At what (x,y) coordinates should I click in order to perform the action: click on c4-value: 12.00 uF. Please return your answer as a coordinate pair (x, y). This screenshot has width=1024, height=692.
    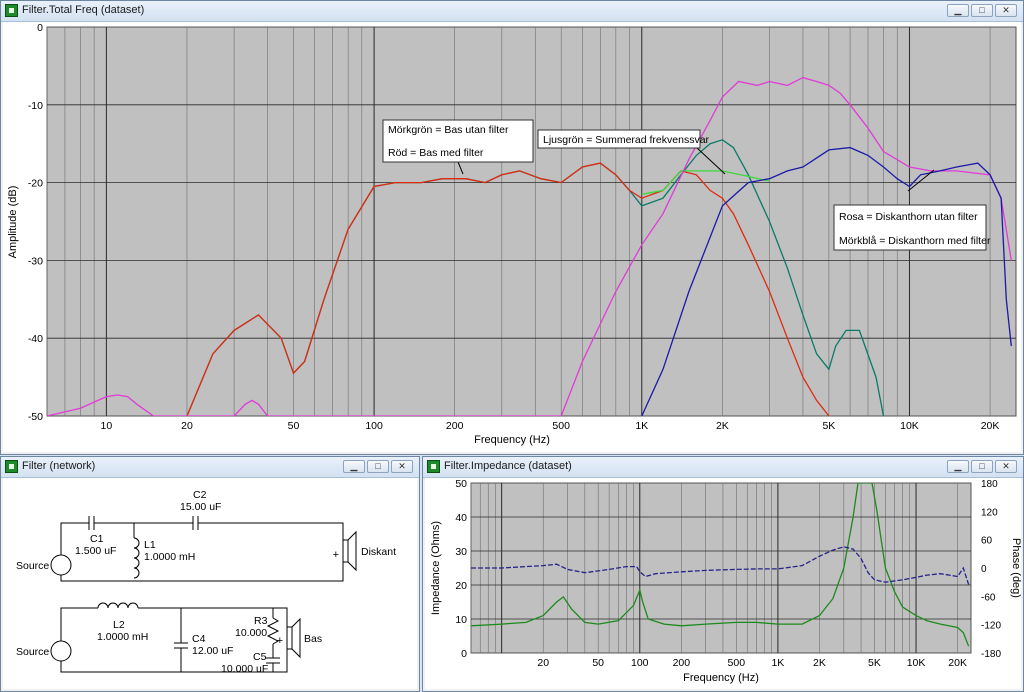
    Looking at the image, I should click on (212, 651).